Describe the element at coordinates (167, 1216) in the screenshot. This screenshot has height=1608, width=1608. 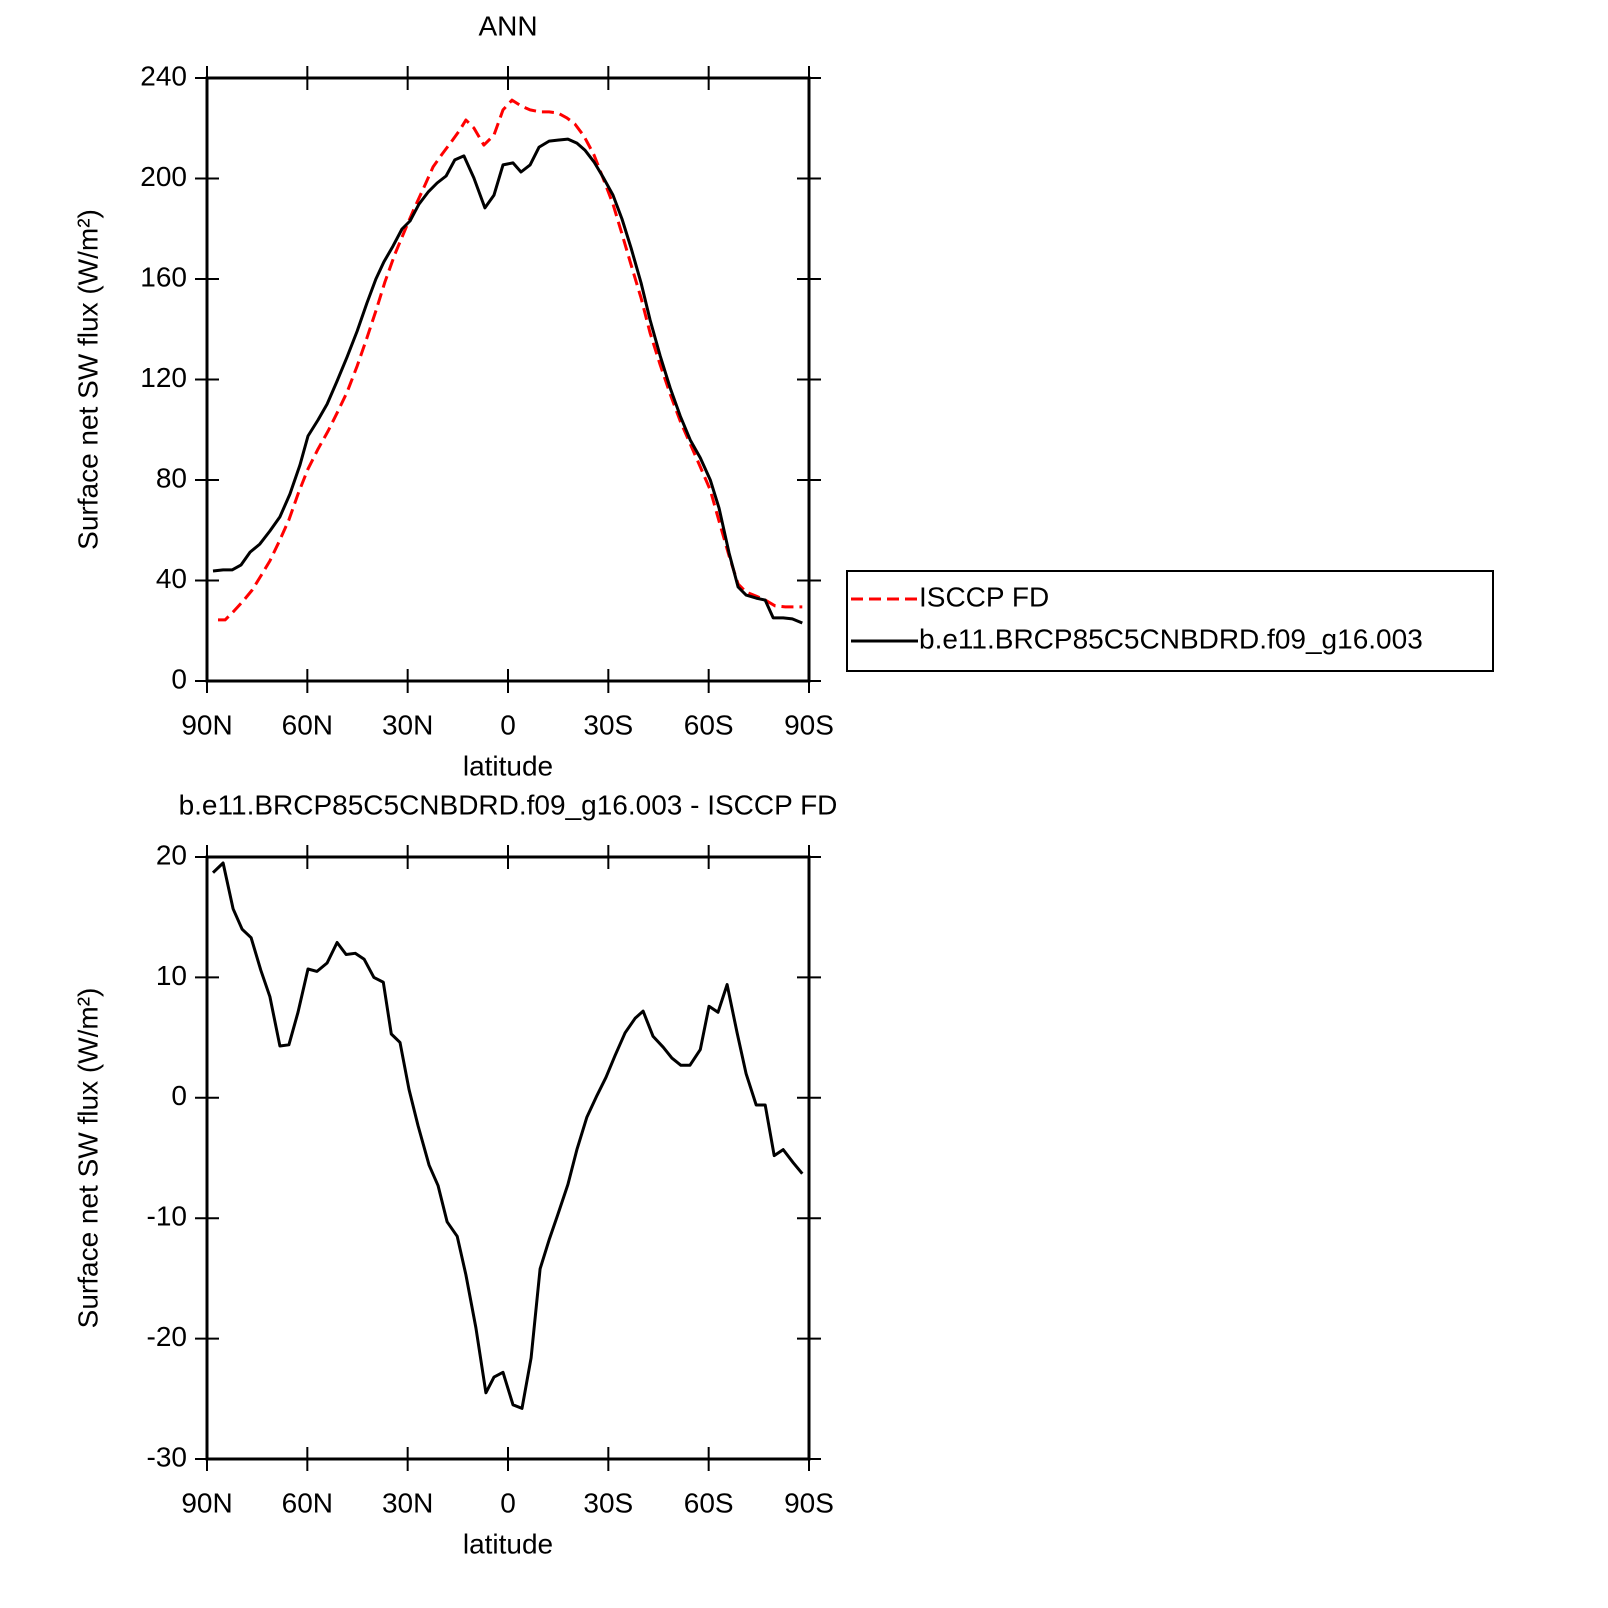
I see `y-tick-label: -10` at that location.